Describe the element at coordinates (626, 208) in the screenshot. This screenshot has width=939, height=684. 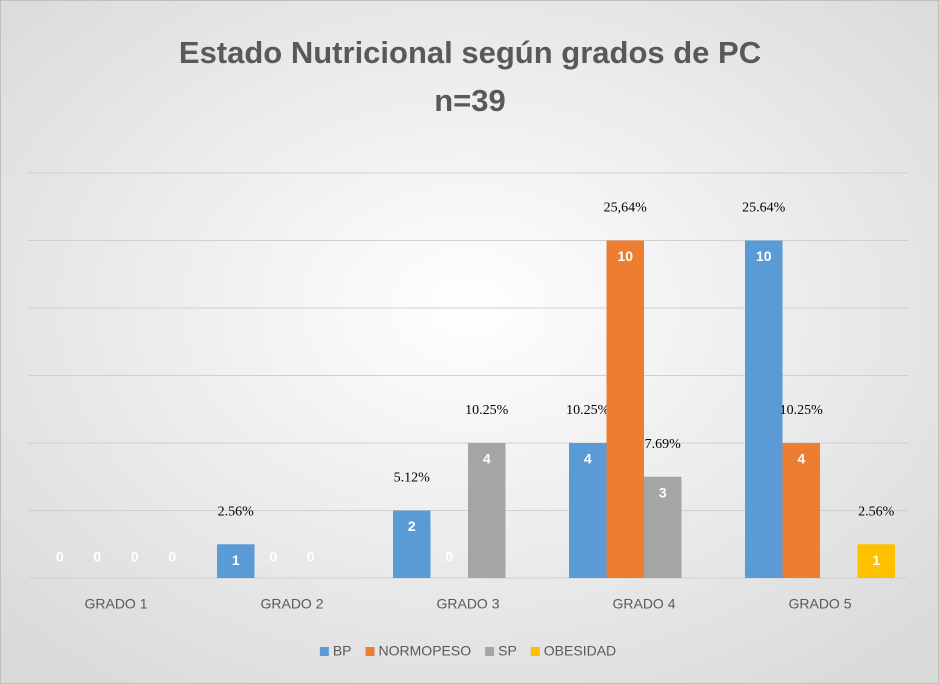
I see `percent-label: 25,64%` at that location.